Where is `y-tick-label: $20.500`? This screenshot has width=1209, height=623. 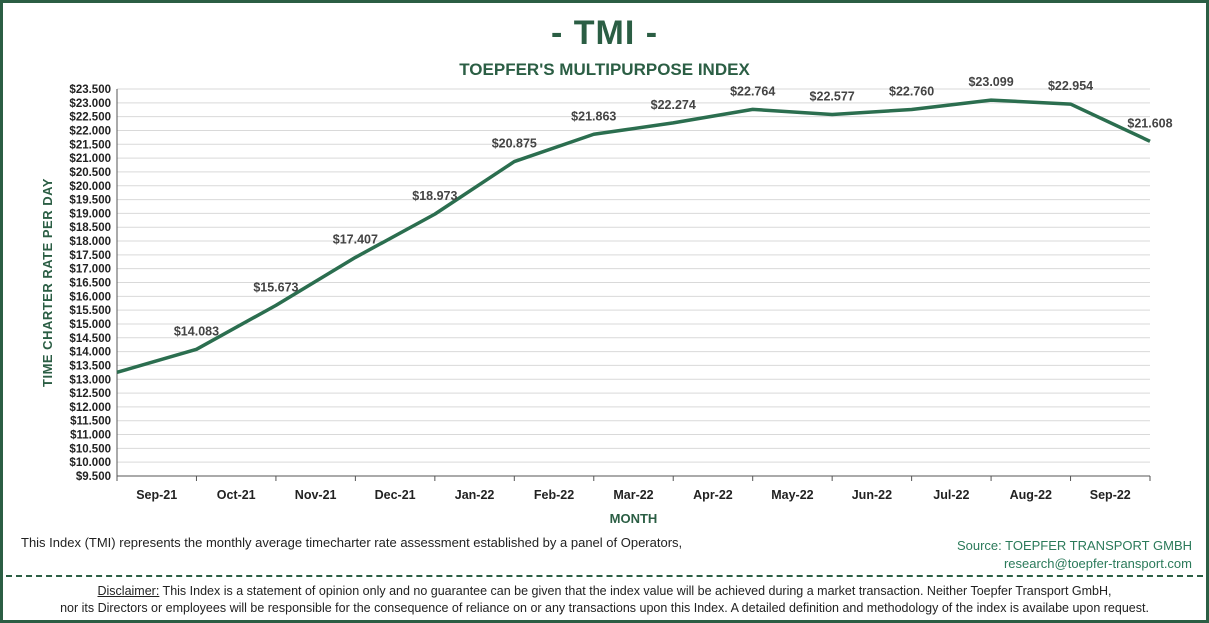 y-tick-label: $20.500 is located at coordinates (90, 173).